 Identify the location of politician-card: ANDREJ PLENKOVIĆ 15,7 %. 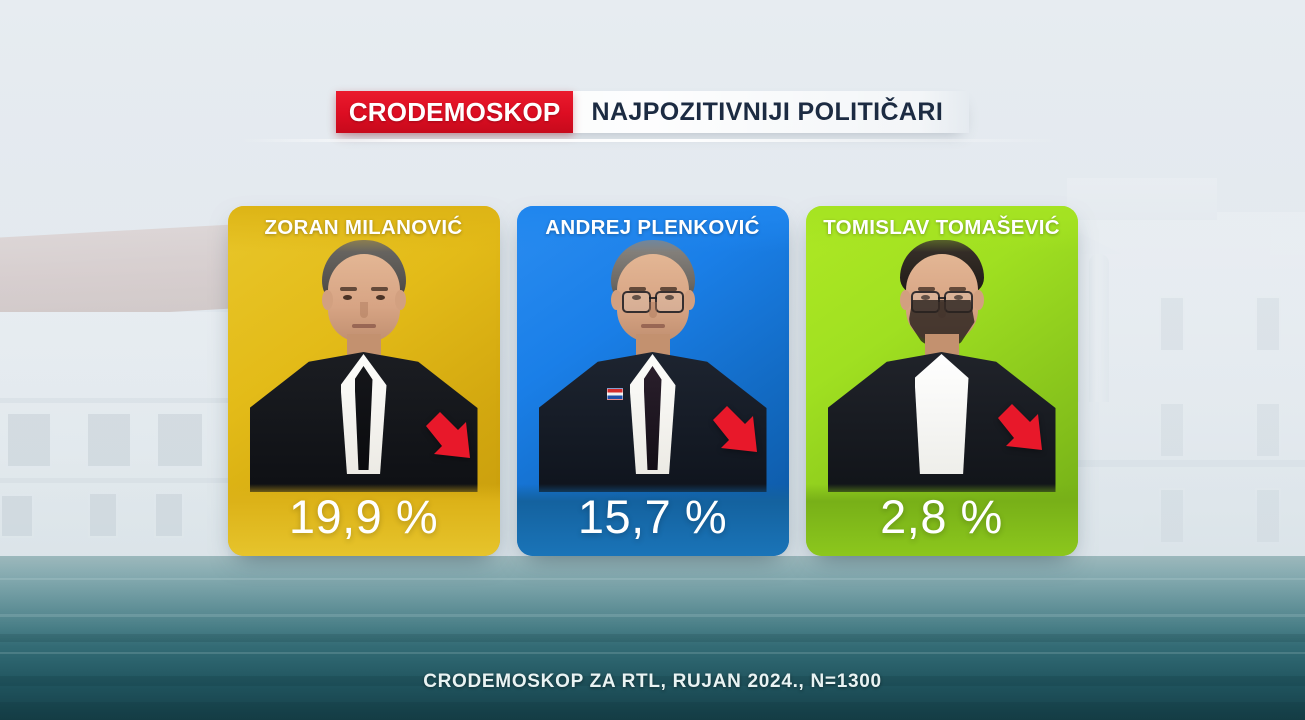
(652, 381).